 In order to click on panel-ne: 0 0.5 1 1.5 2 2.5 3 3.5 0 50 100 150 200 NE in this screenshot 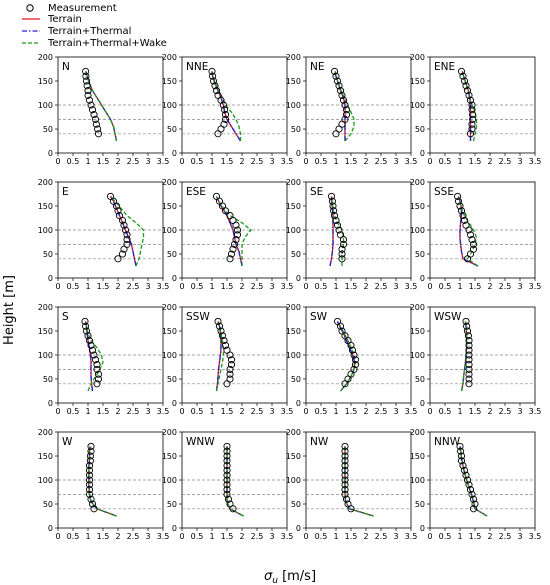, I will do `click(352, 109)`.